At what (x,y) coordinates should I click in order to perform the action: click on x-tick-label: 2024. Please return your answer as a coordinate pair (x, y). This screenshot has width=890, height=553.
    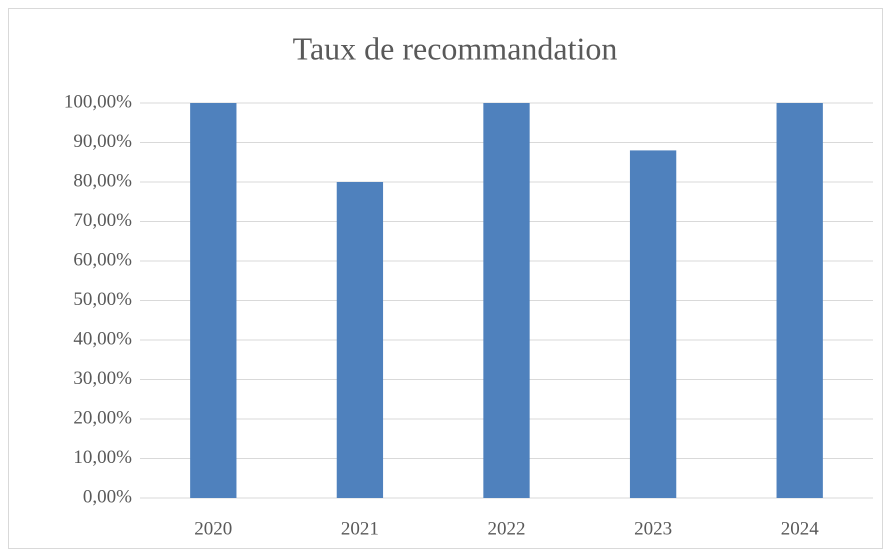
    Looking at the image, I should click on (800, 528).